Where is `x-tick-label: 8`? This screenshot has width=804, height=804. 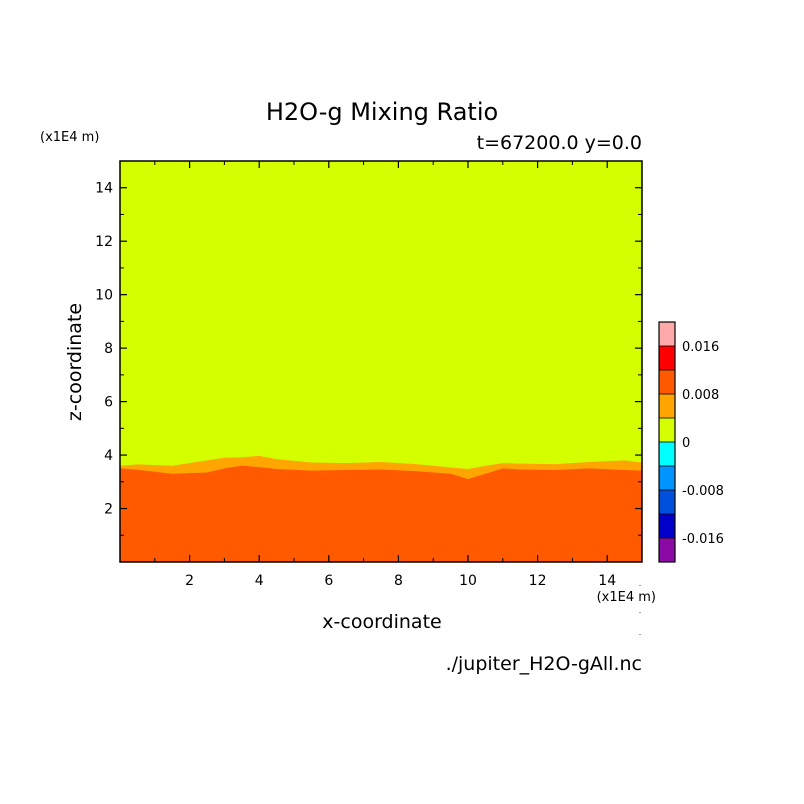 x-tick-label: 8 is located at coordinates (398, 581).